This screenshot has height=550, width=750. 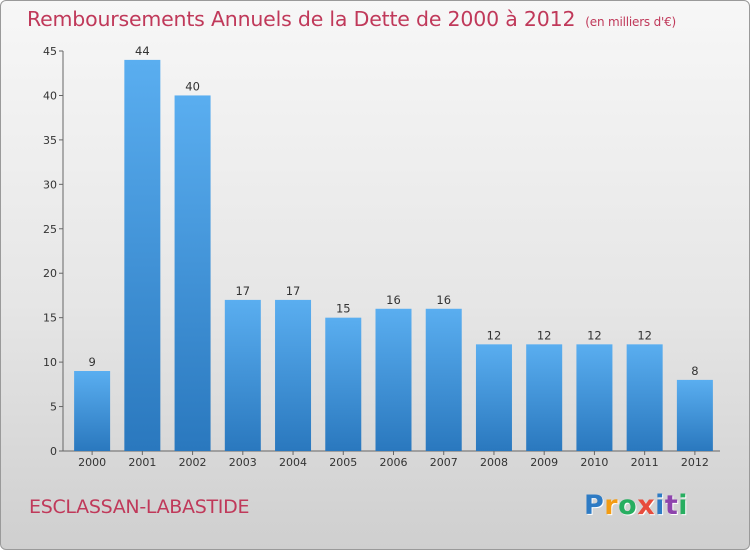 I want to click on proxiti-logo: Proxiti, so click(x=636, y=505).